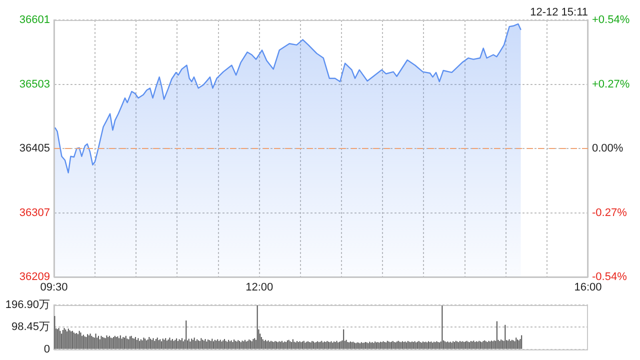 This screenshot has height=360, width=640. What do you see at coordinates (47, 349) in the screenshot?
I see `y-tick-label: 0` at bounding box center [47, 349].